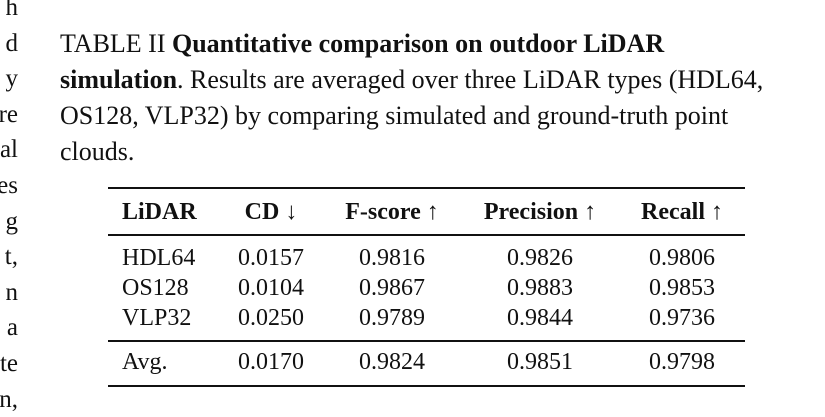 Image resolution: width=825 pixels, height=417 pixels. I want to click on margin-fragment: es, so click(9, 185).